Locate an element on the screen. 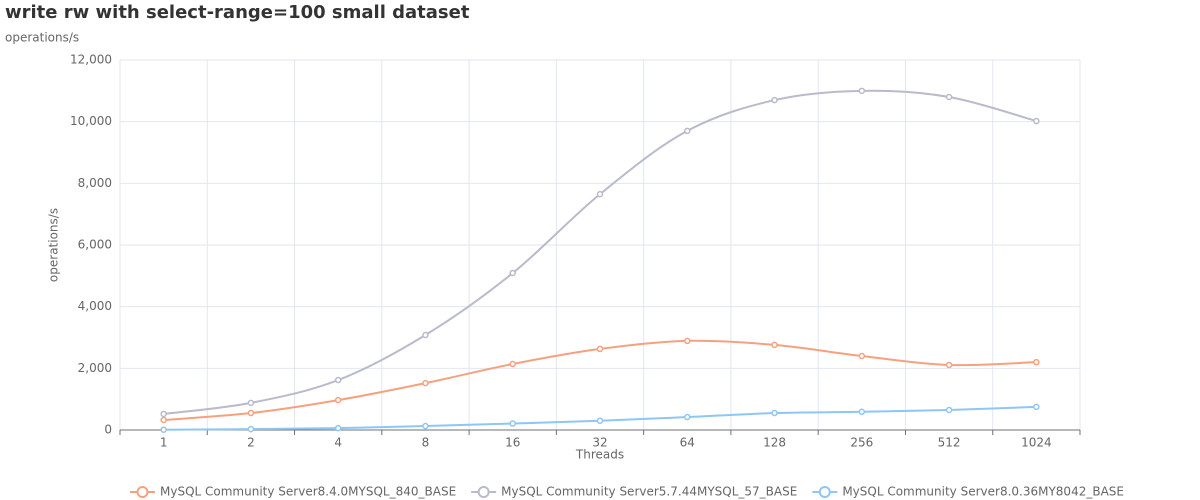 The image size is (1200, 500). x-tick-label: 2 is located at coordinates (251, 443).